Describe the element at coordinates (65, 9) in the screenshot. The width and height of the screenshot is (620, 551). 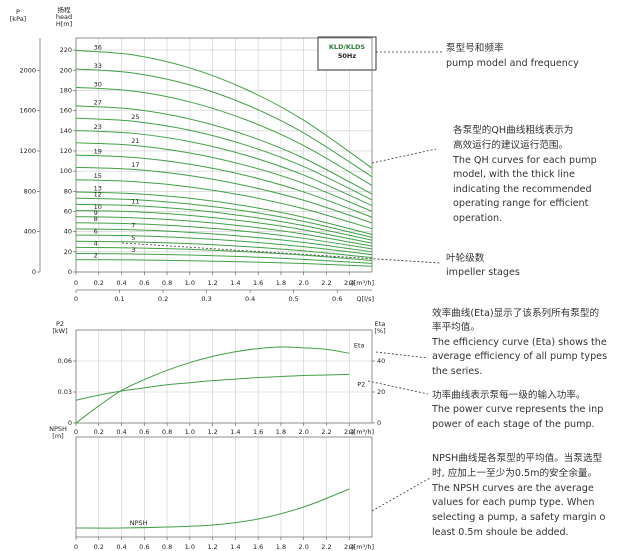
I see `y-axis-label: 扬程` at that location.